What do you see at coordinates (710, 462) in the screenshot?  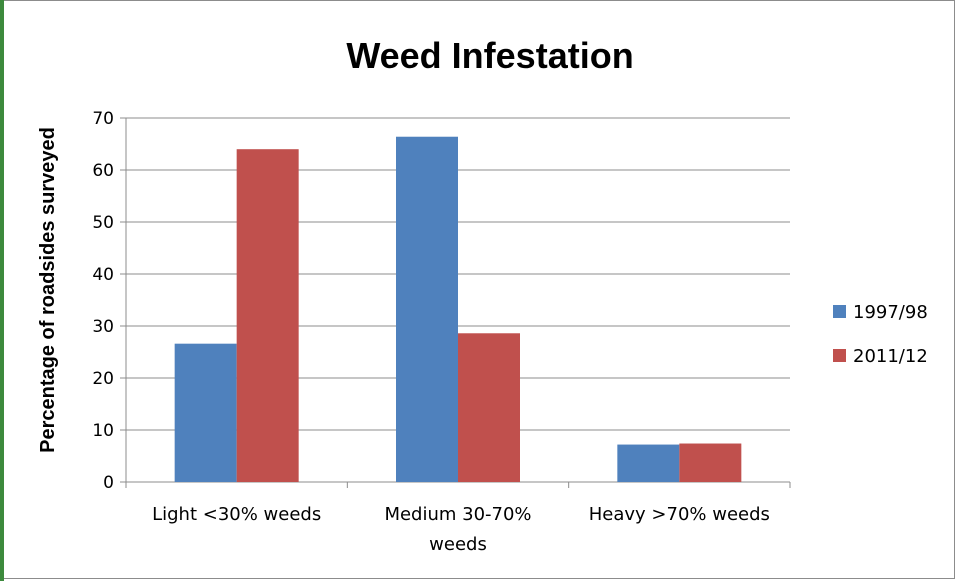 I see `bar-2011/12-2` at bounding box center [710, 462].